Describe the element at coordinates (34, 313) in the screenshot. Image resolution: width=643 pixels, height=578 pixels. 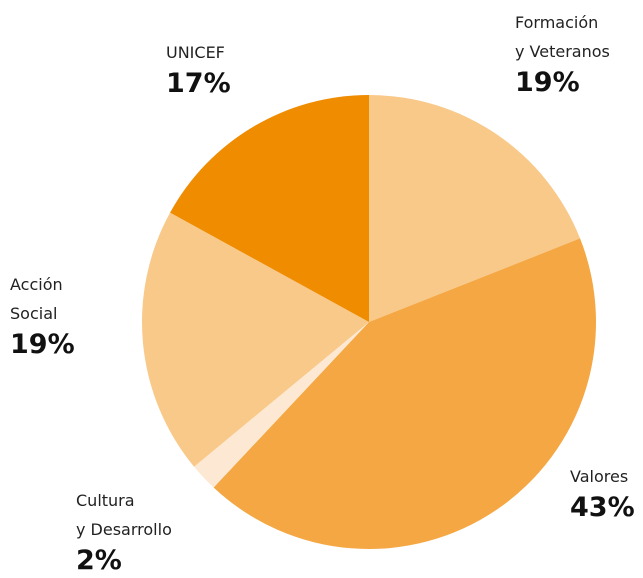
I see `category-label: Social` at that location.